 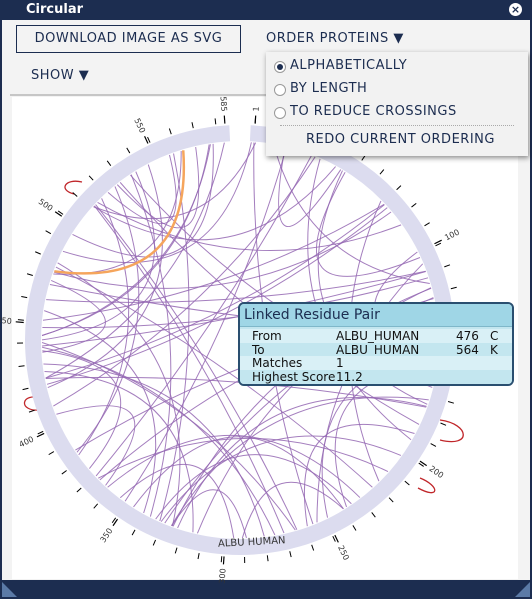 I want to click on tick-label: 585, so click(x=223, y=104).